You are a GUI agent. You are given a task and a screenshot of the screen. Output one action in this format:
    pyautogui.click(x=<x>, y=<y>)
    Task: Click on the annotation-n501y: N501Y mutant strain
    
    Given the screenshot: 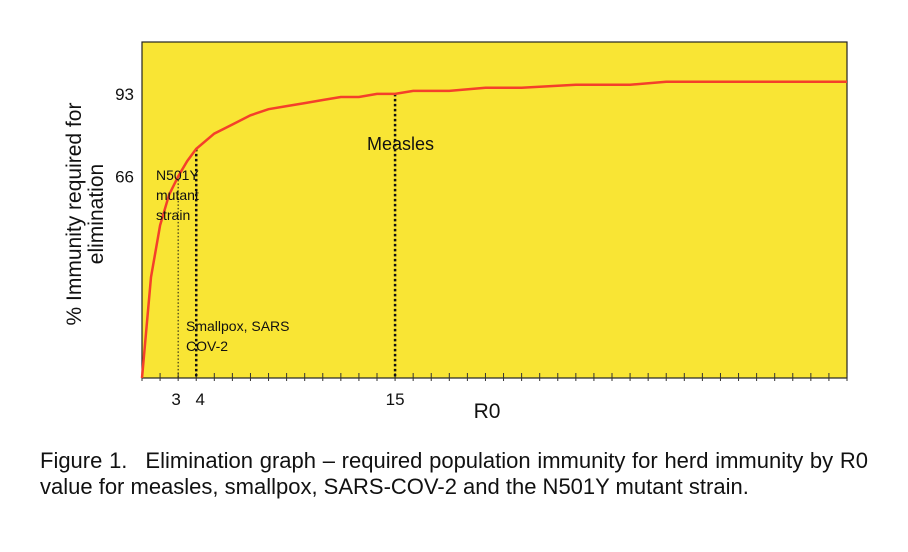 What is the action you would take?
    pyautogui.click(x=177, y=195)
    